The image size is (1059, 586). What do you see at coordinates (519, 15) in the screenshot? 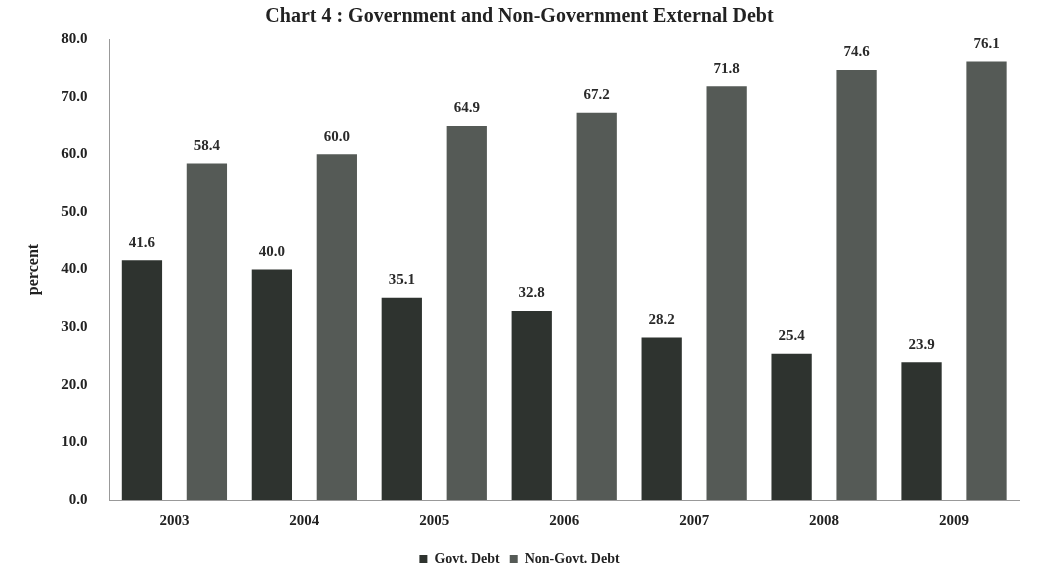
I see `chart-title: Chart 4 : Government and Non-Government External Debt` at bounding box center [519, 15].